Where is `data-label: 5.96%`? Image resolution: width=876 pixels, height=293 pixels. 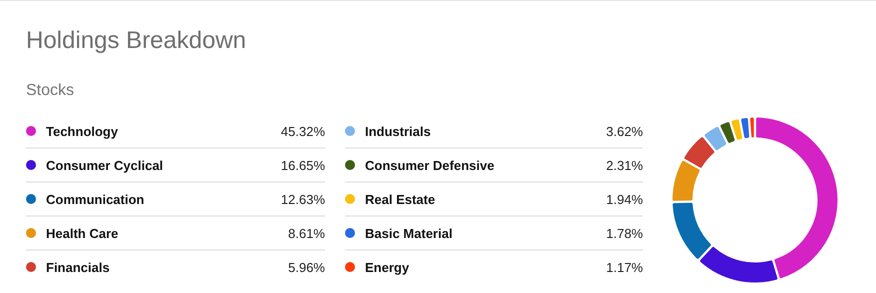
data-label: 5.96% is located at coordinates (307, 267).